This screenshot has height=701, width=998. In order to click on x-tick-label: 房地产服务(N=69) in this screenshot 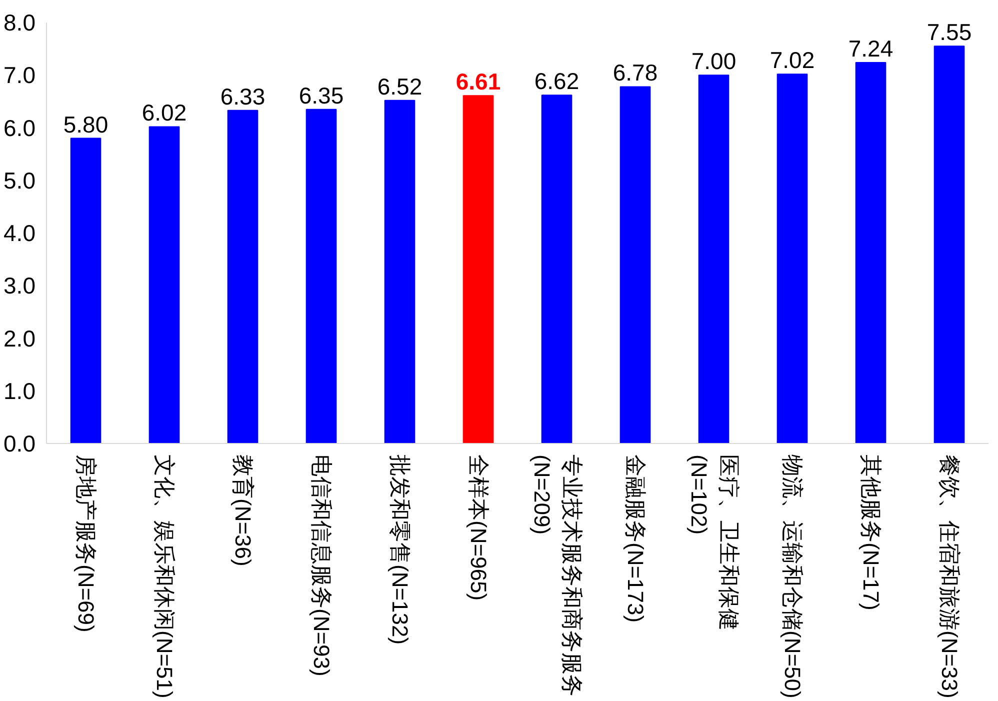, I will do `click(85, 543)`.